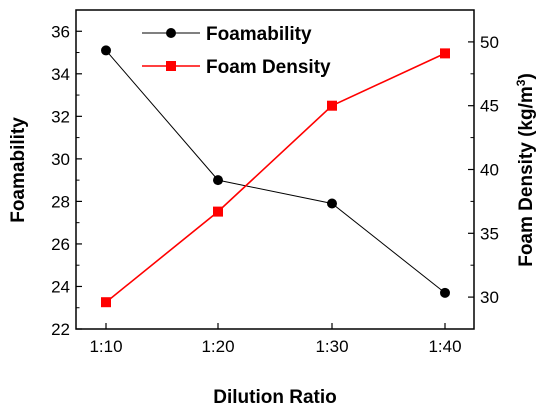  What do you see at coordinates (105, 346) in the screenshot?
I see `x-tick-label: 1:10` at bounding box center [105, 346].